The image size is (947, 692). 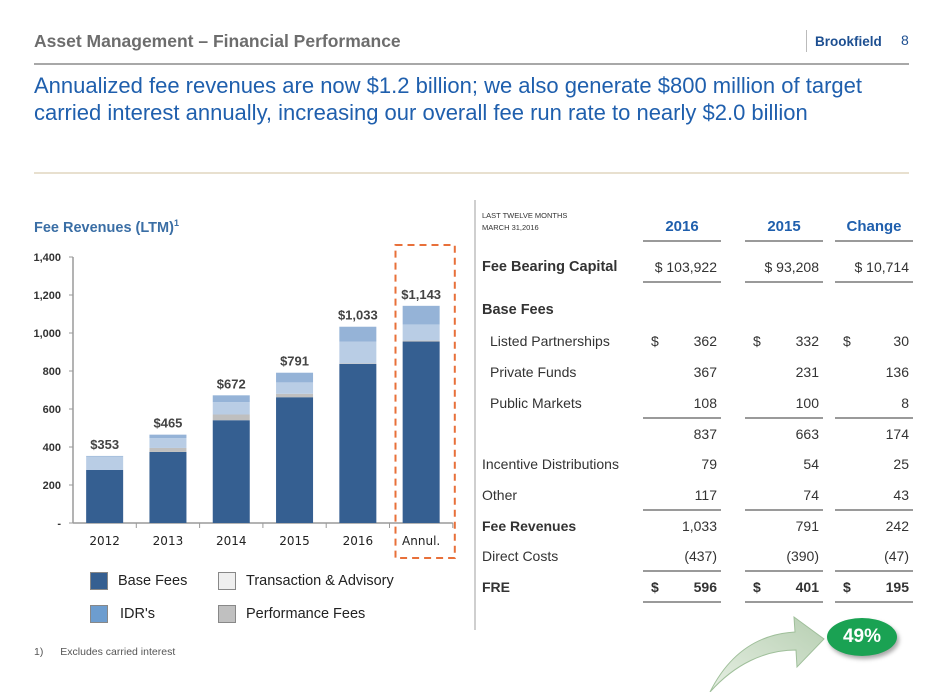 What do you see at coordinates (550, 267) in the screenshot?
I see `row-label: Fee Bearing Capital` at bounding box center [550, 267].